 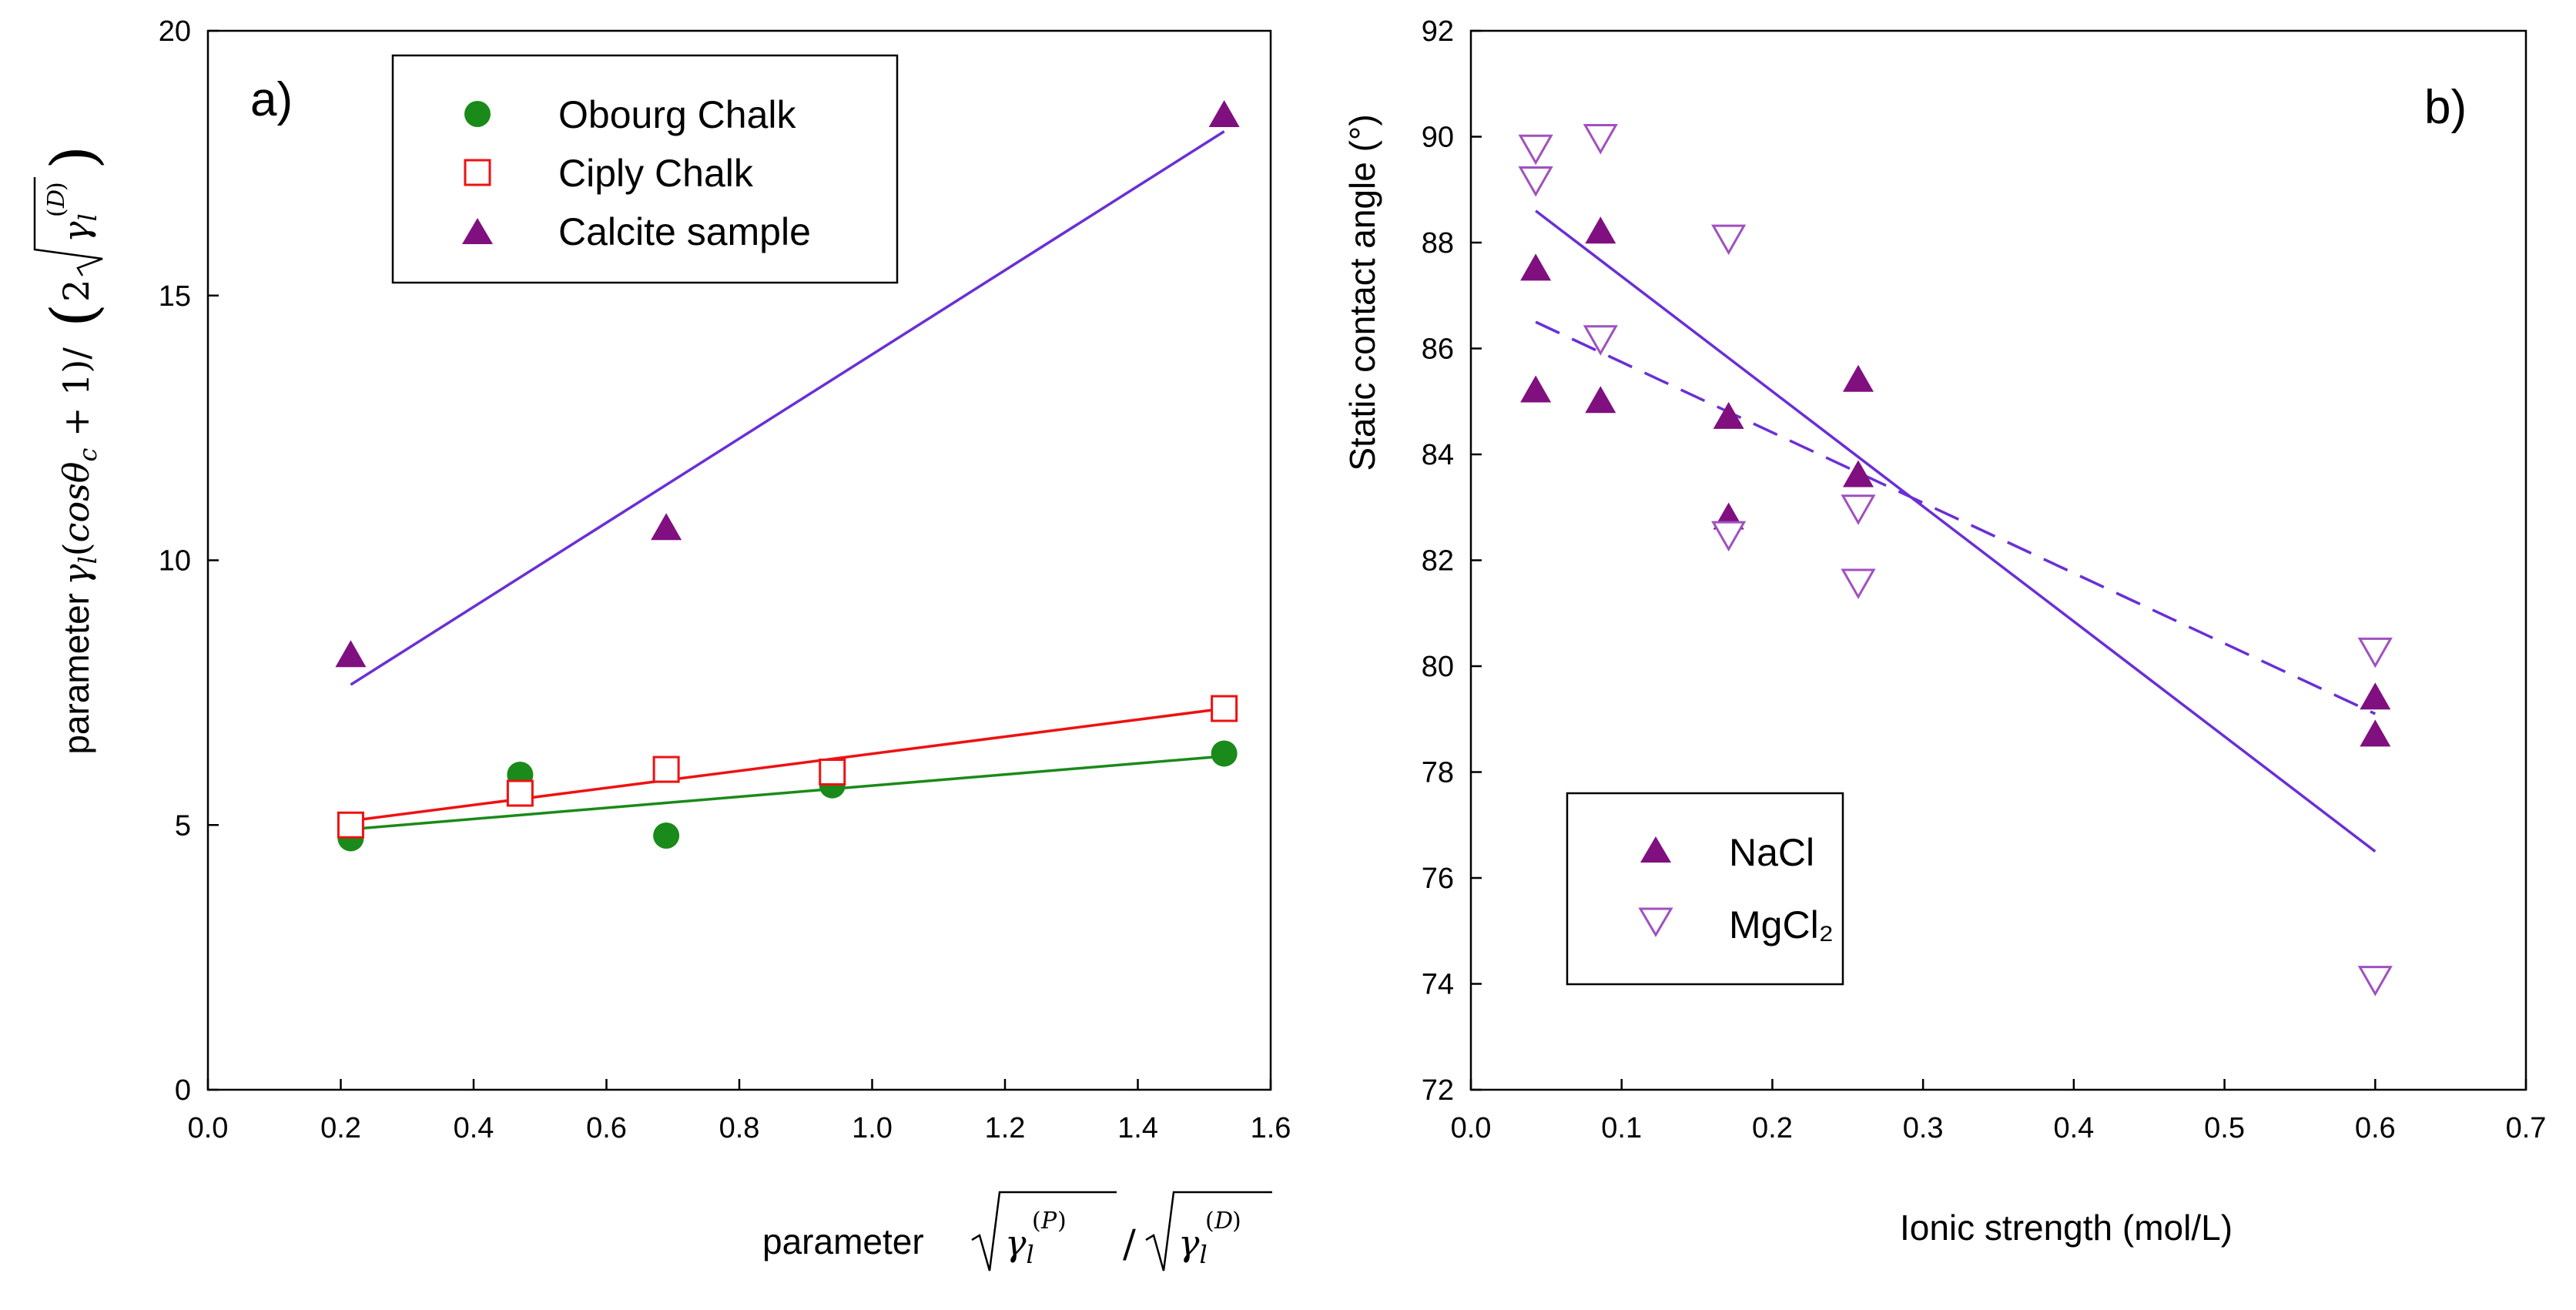 What do you see at coordinates (183, 825) in the screenshot?
I see `y-tick-label: 5` at bounding box center [183, 825].